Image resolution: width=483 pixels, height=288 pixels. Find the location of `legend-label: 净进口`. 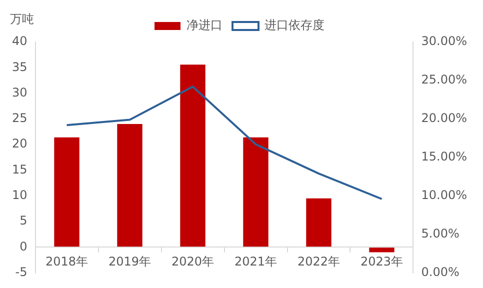

legend-label: 净进口 is located at coordinates (204, 25).